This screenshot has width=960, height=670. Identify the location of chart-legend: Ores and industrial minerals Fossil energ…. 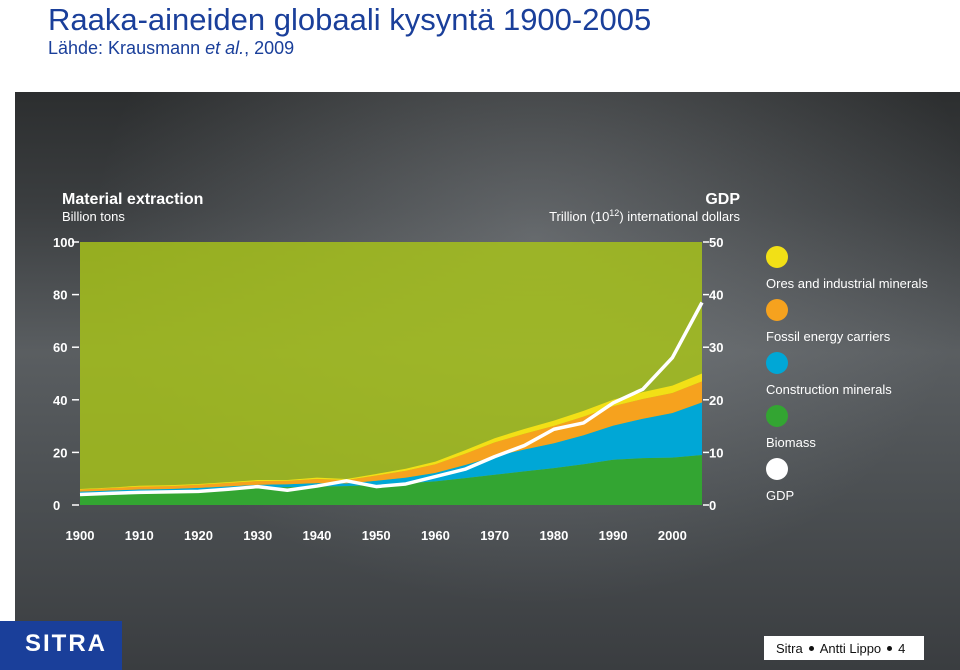
(847, 374).